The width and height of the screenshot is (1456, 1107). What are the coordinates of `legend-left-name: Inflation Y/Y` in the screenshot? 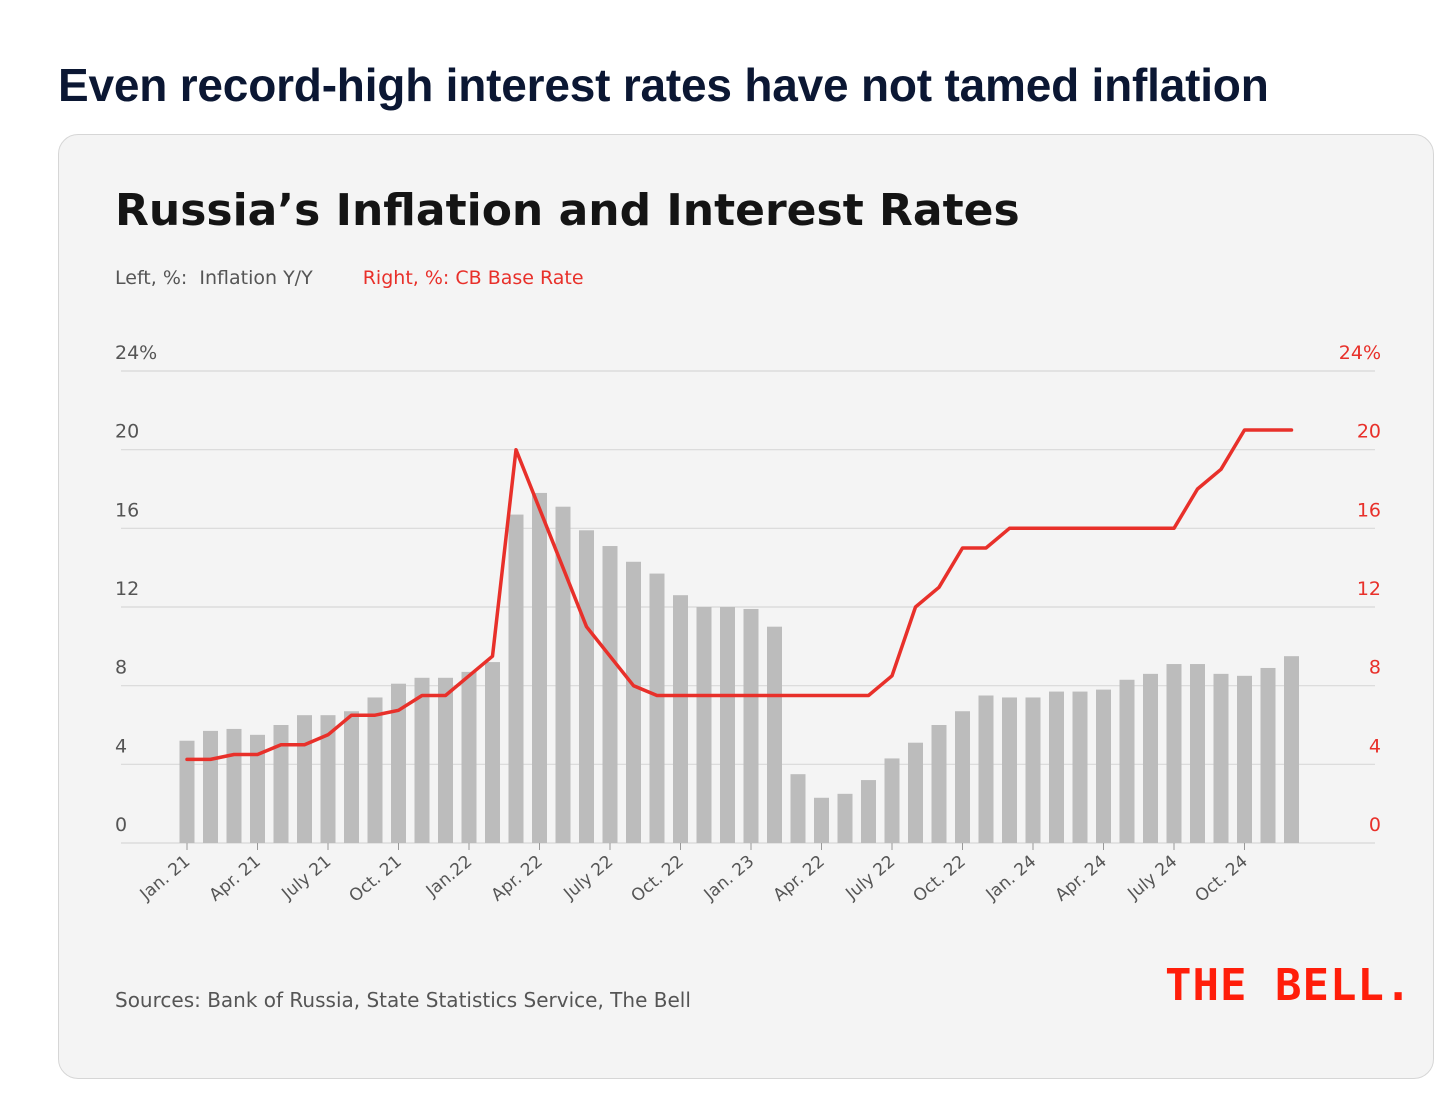 It's located at (256, 278).